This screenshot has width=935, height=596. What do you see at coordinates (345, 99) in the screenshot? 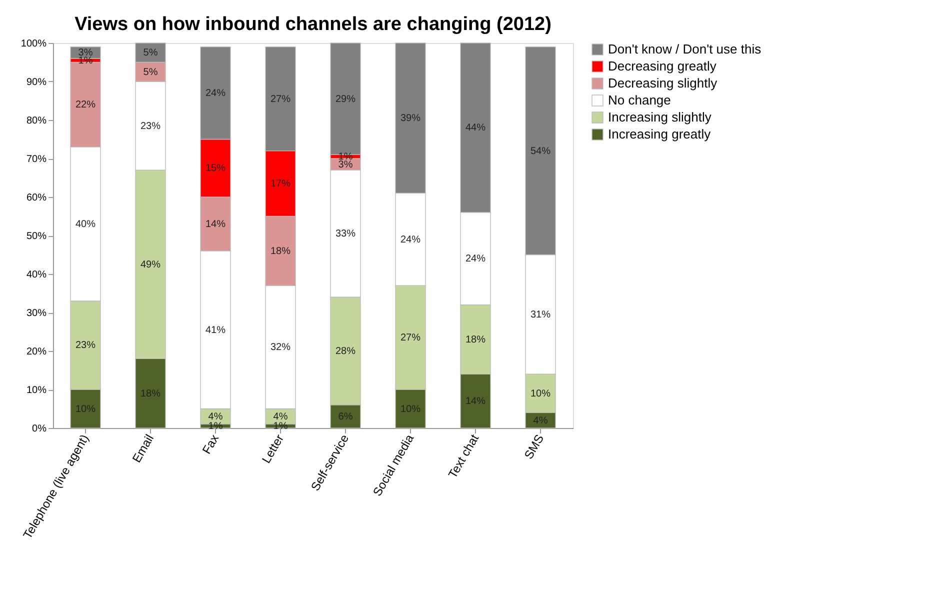
I see `data-label: 29%` at bounding box center [345, 99].